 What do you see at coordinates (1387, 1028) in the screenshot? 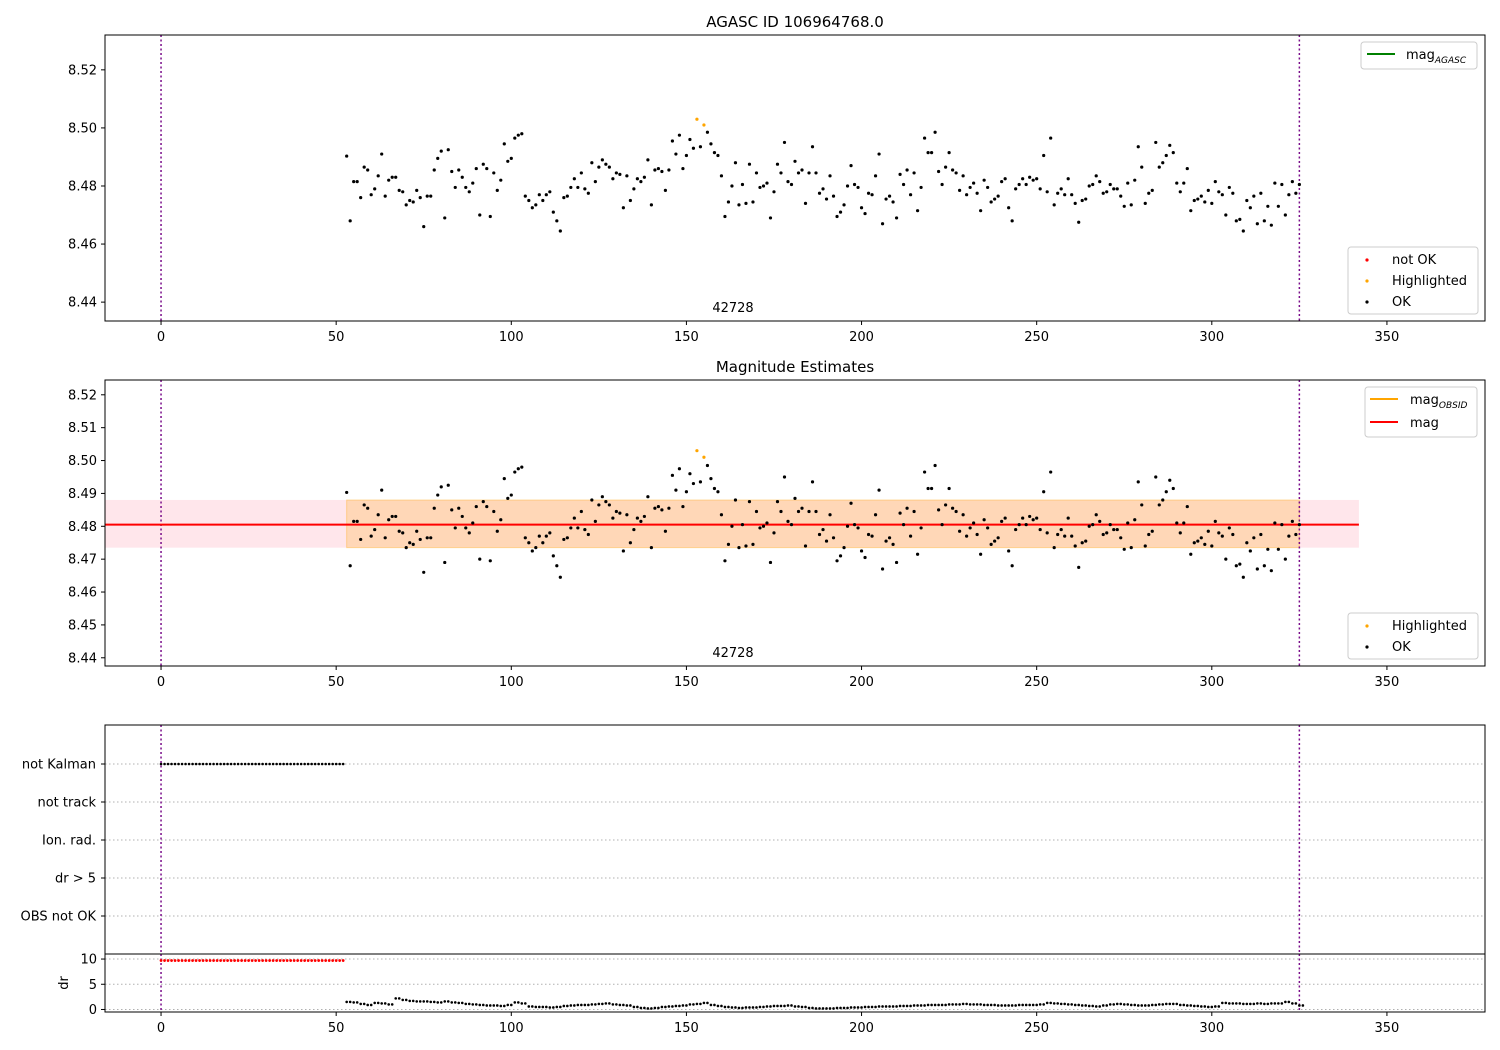
I see `dr-xtick-label-350: 350` at bounding box center [1387, 1028].